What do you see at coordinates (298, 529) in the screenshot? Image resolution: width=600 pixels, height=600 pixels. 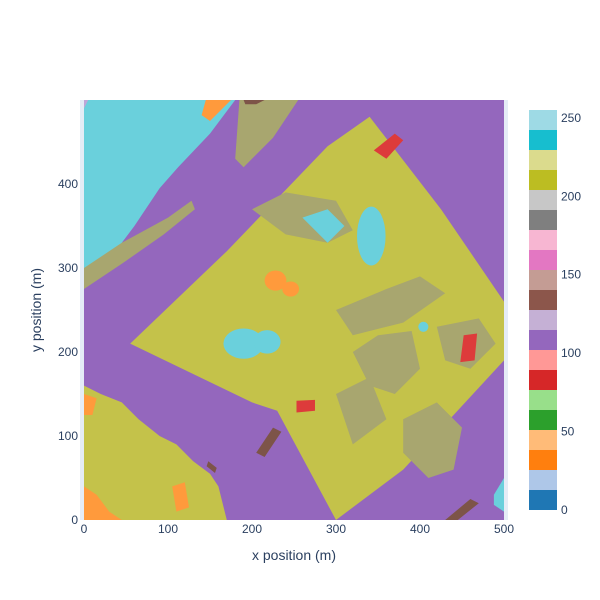 I see `x-axis-ticks: 0 100 200 300 400 500` at bounding box center [298, 529].